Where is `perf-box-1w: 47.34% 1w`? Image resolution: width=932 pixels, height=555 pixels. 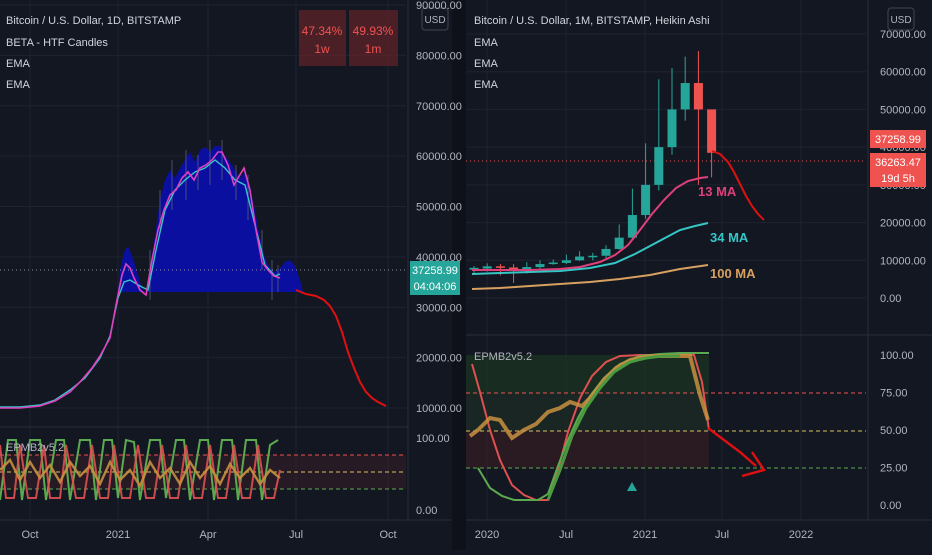
perf-box-1w: 47.34% 1w is located at coordinates (322, 38).